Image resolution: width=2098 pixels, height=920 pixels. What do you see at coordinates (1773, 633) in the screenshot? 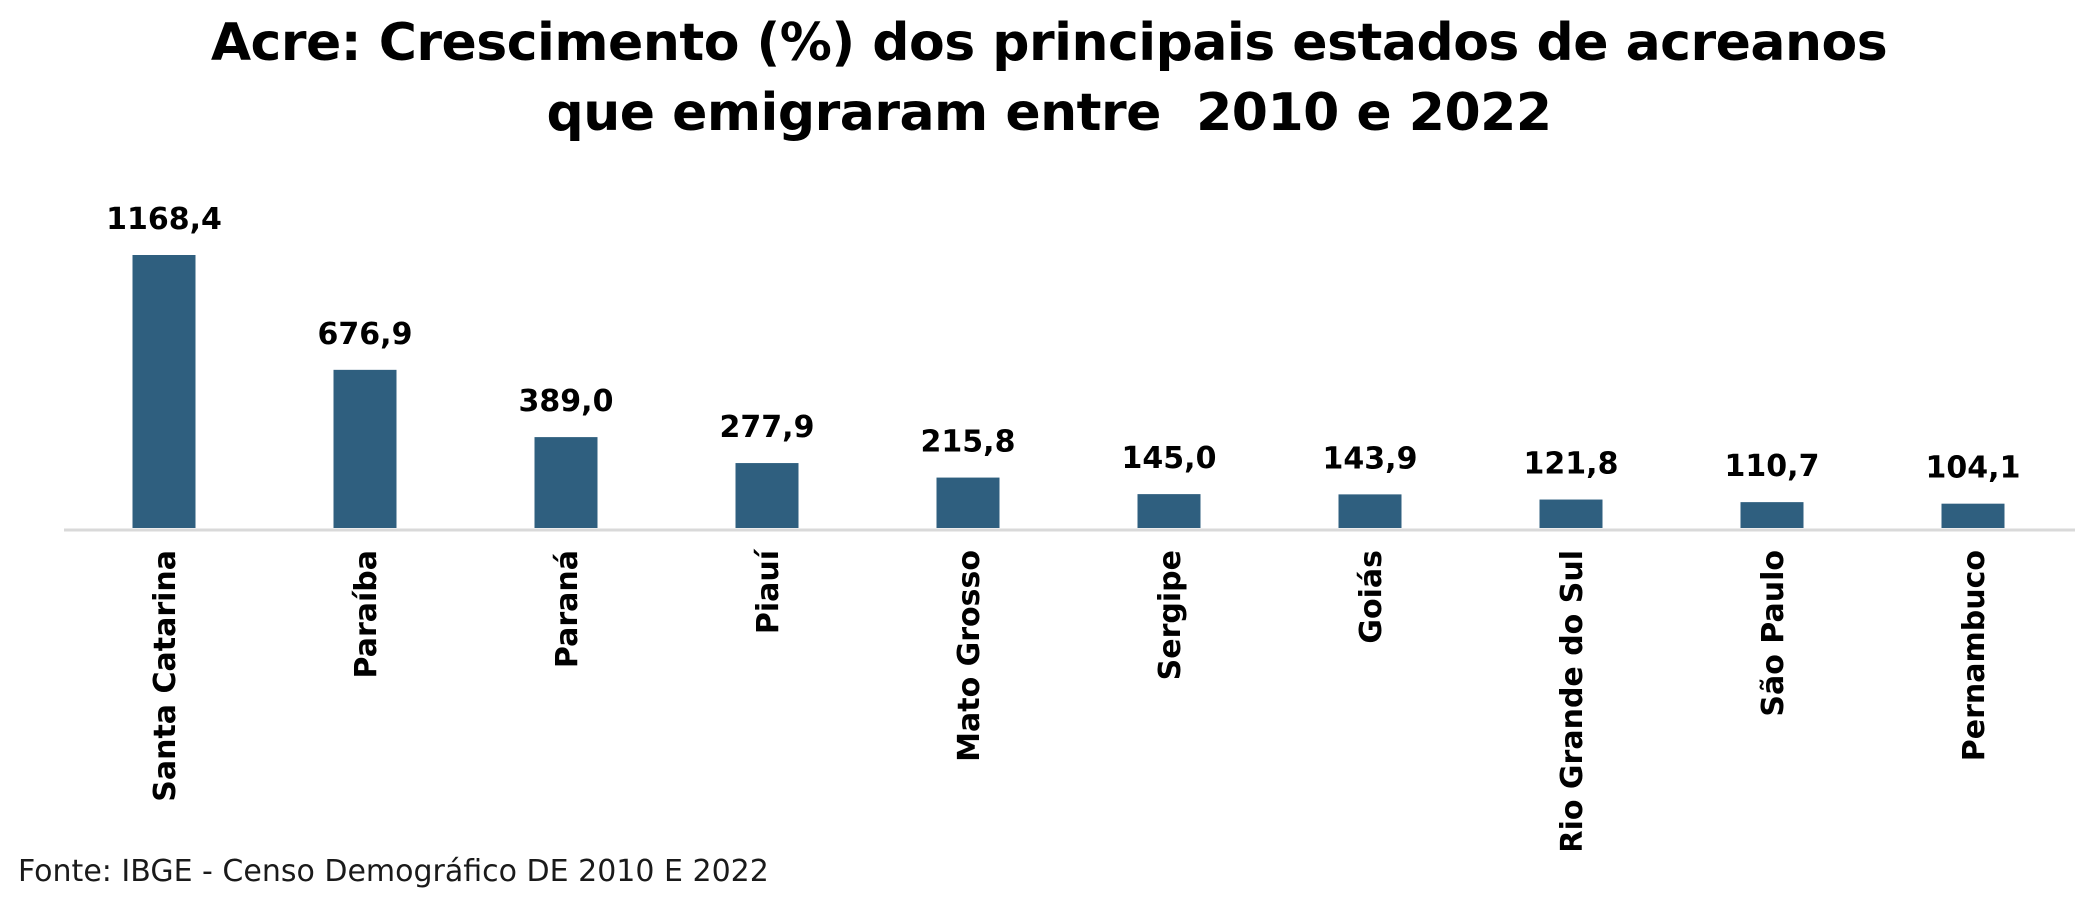
I see `category-label-8: São Paulo` at bounding box center [1773, 633].